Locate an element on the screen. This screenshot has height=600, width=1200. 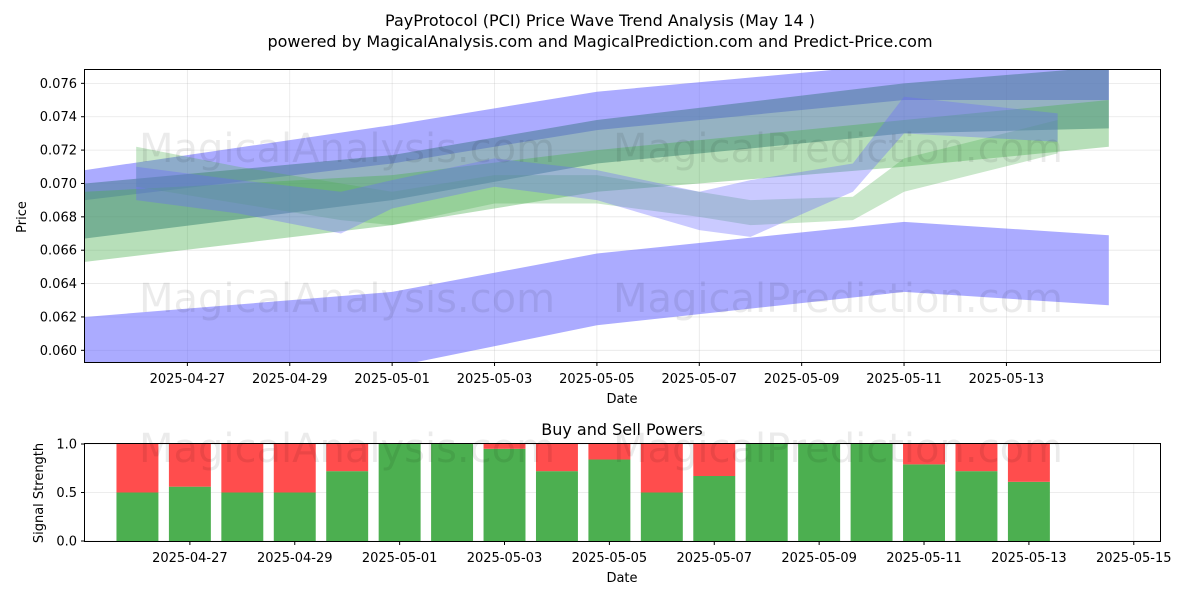
y-tick-label: 0.060 is located at coordinates (58, 351).